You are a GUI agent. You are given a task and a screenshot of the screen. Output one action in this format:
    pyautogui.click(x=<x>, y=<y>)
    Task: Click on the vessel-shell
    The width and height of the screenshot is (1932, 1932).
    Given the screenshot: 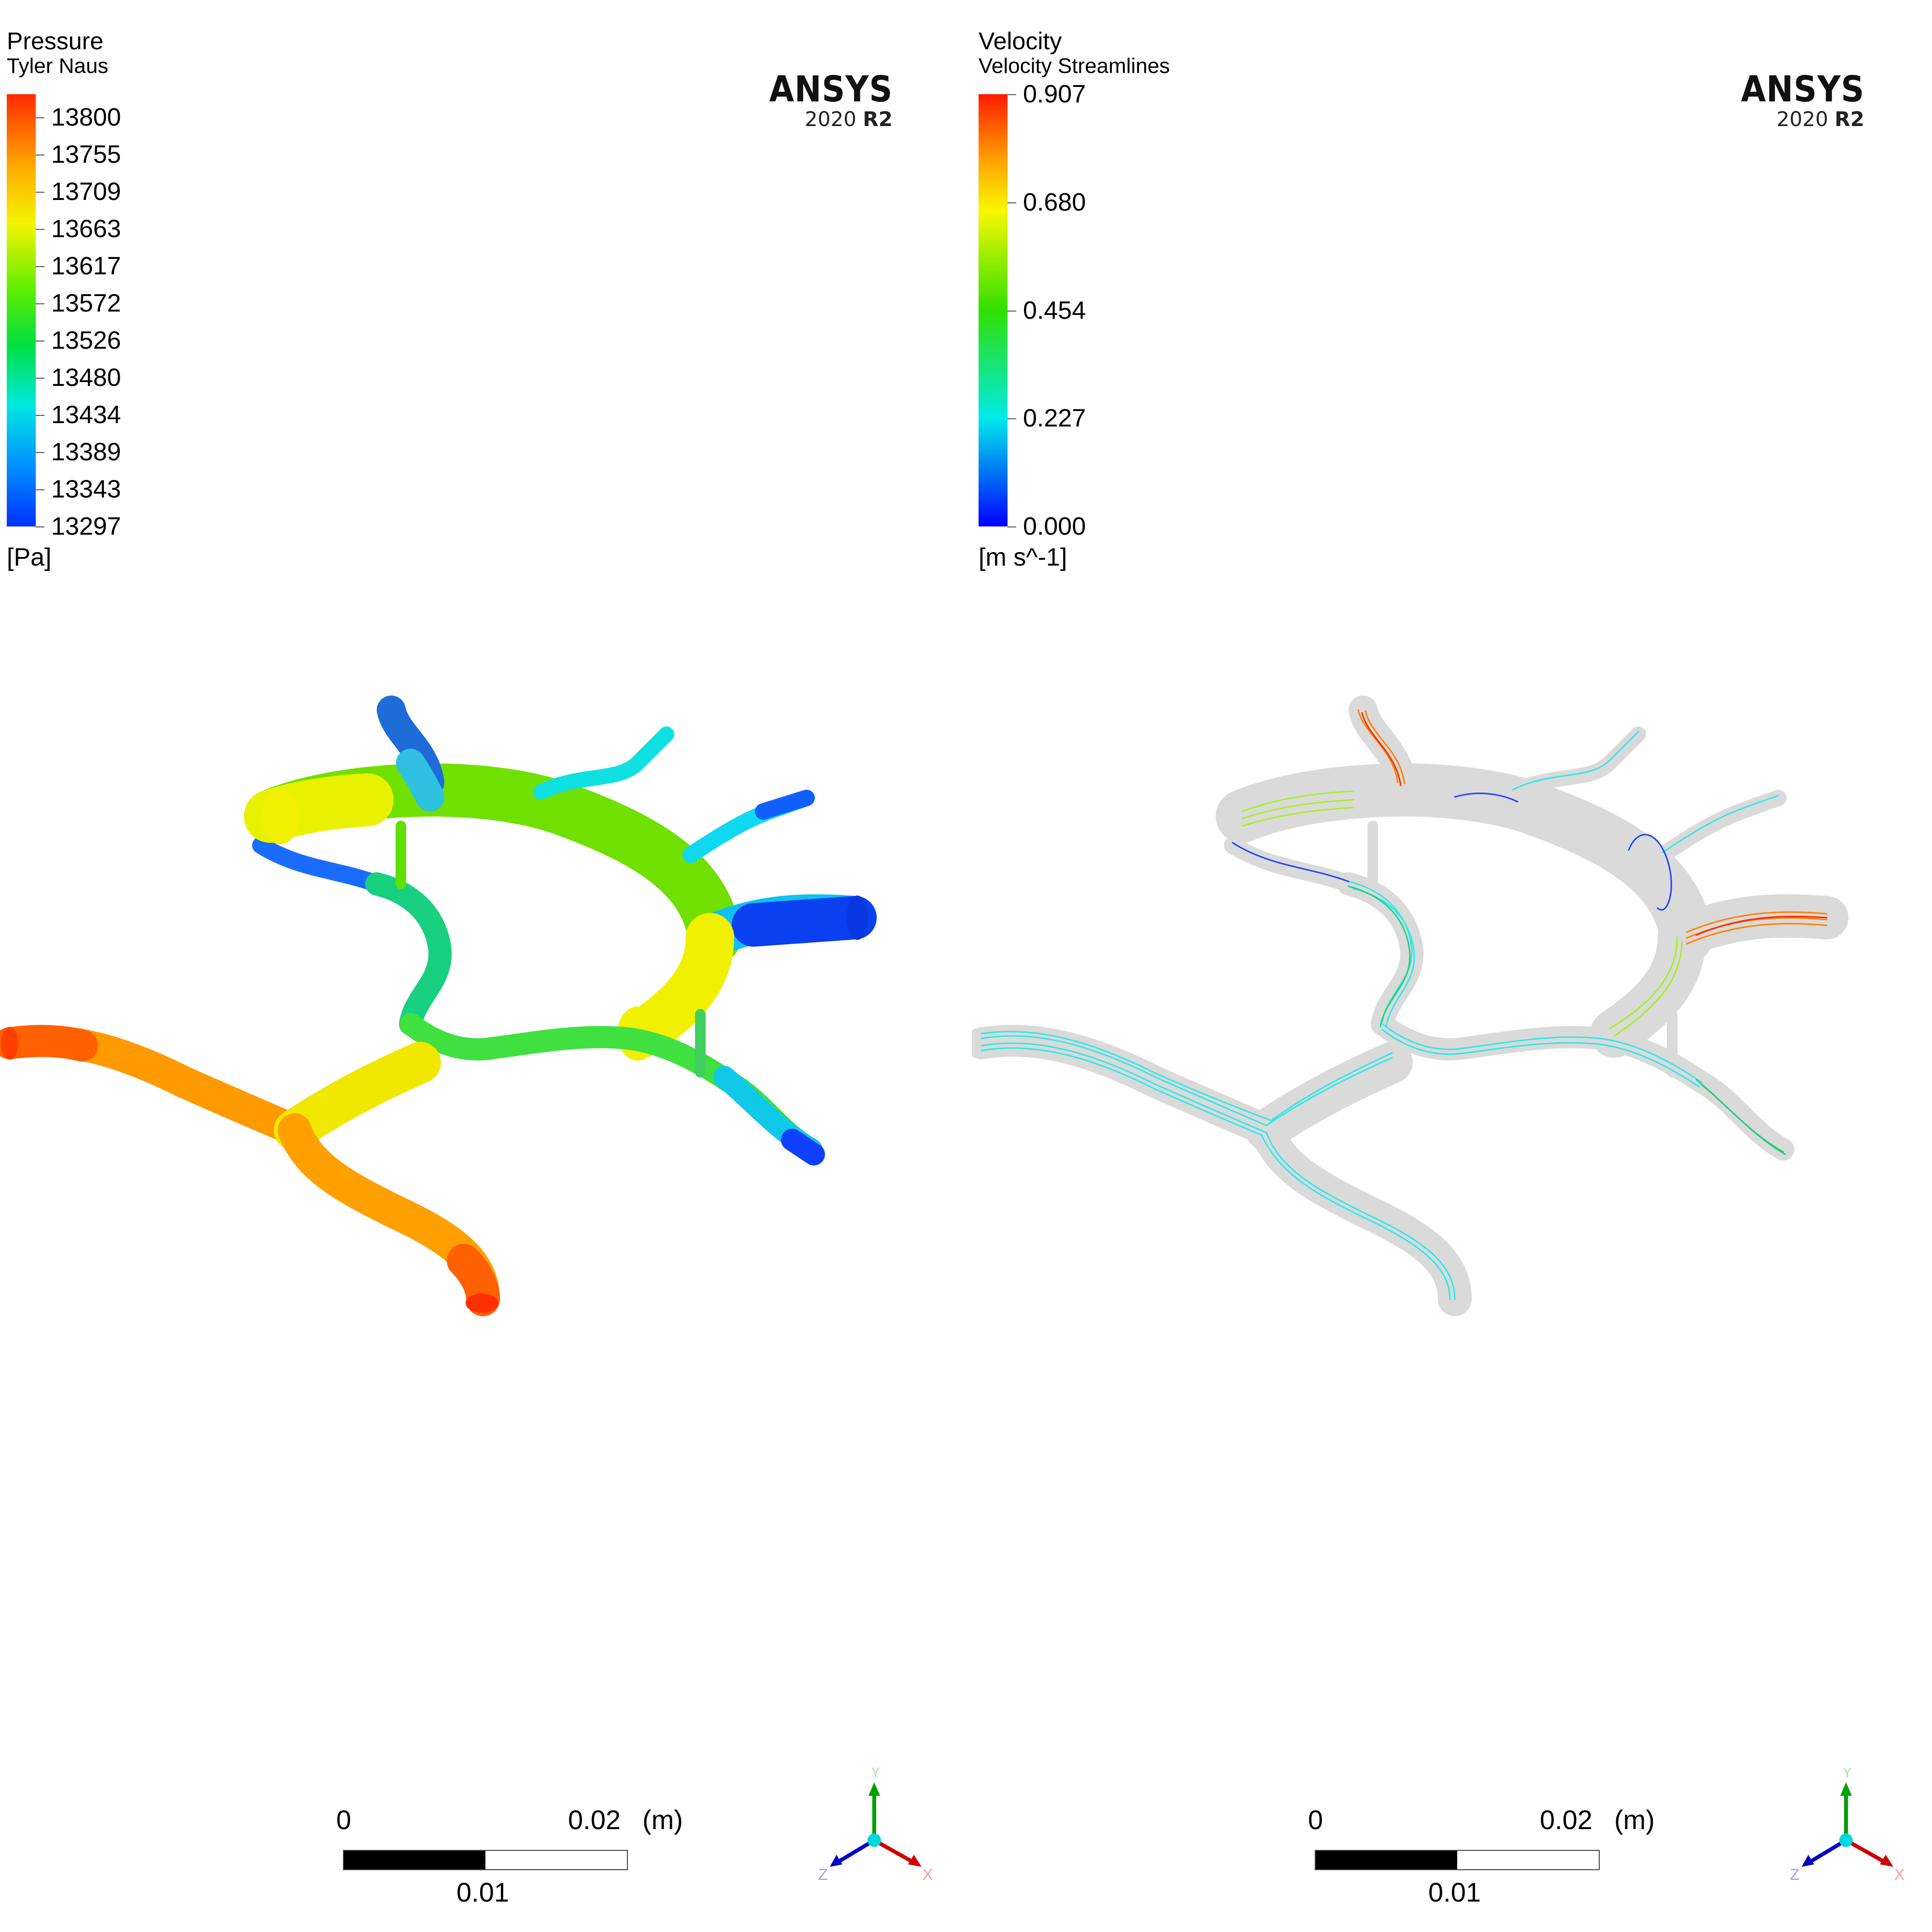 What is the action you would take?
    pyautogui.click(x=1410, y=1006)
    